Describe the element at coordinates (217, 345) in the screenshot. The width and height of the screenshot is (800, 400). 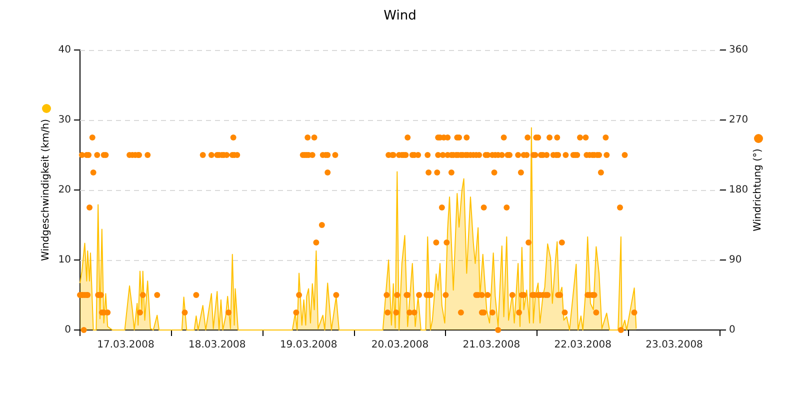
I see `x-tick-label: 18.03.2008` at that location.